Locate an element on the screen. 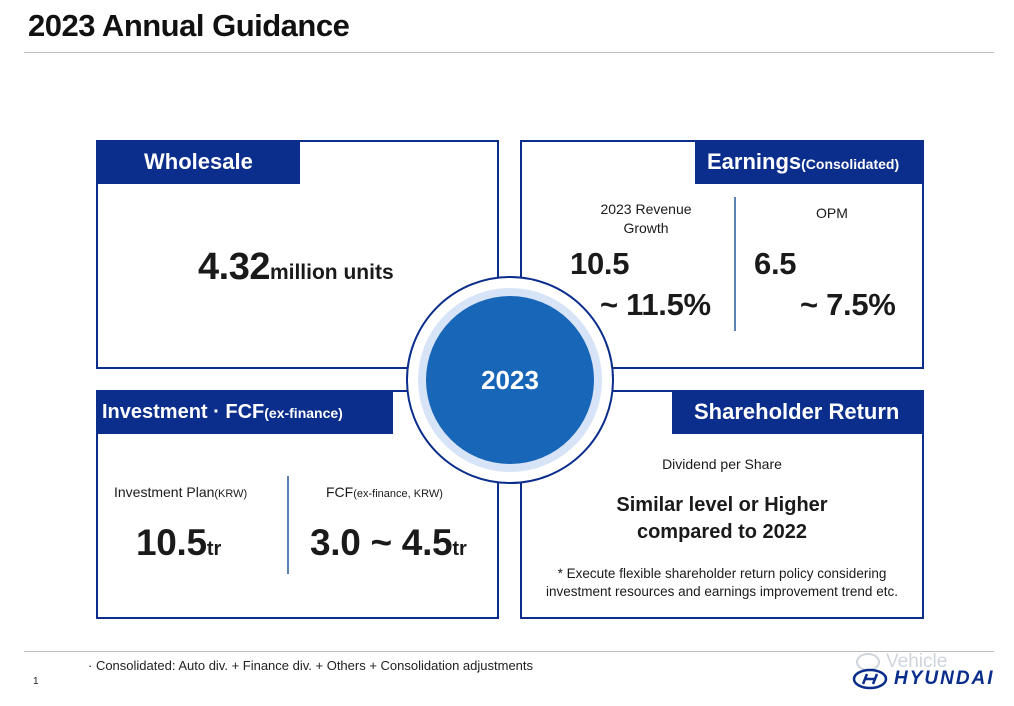  wholesale-number: 4.32 is located at coordinates (234, 267).